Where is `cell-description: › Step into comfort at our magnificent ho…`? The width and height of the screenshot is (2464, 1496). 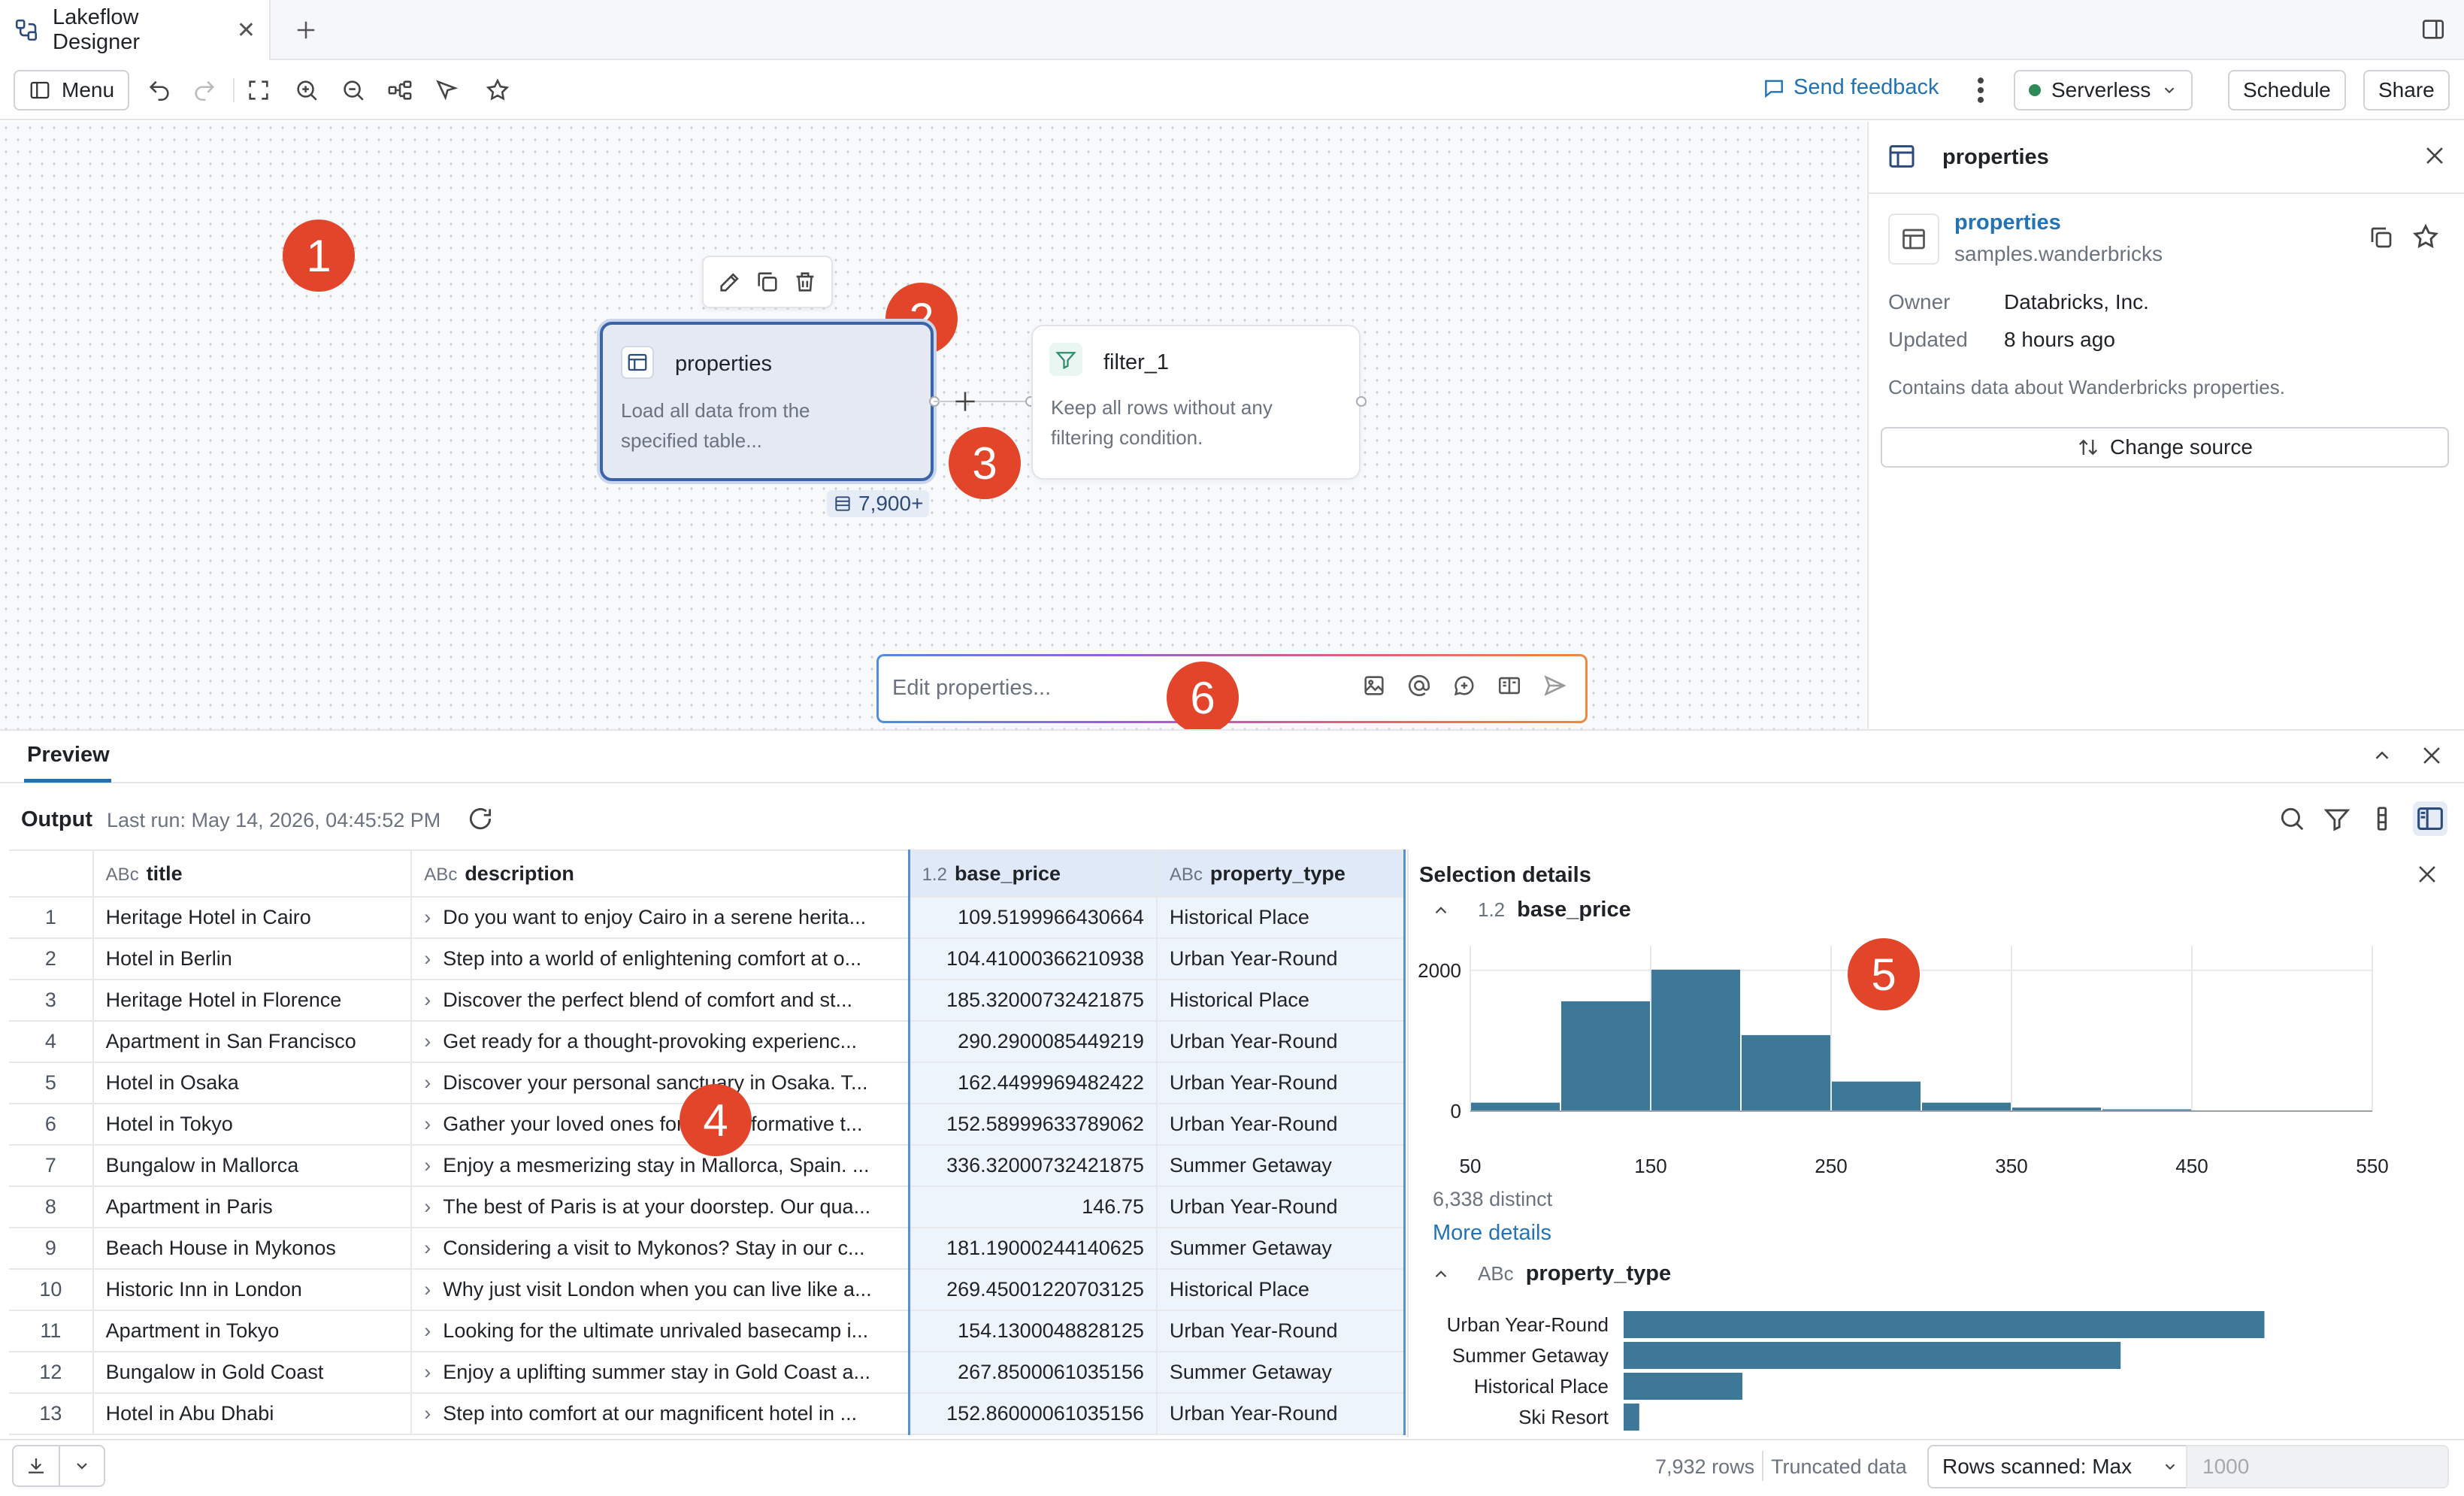 cell-description: › Step into comfort at our magnificent ho… is located at coordinates (660, 1414).